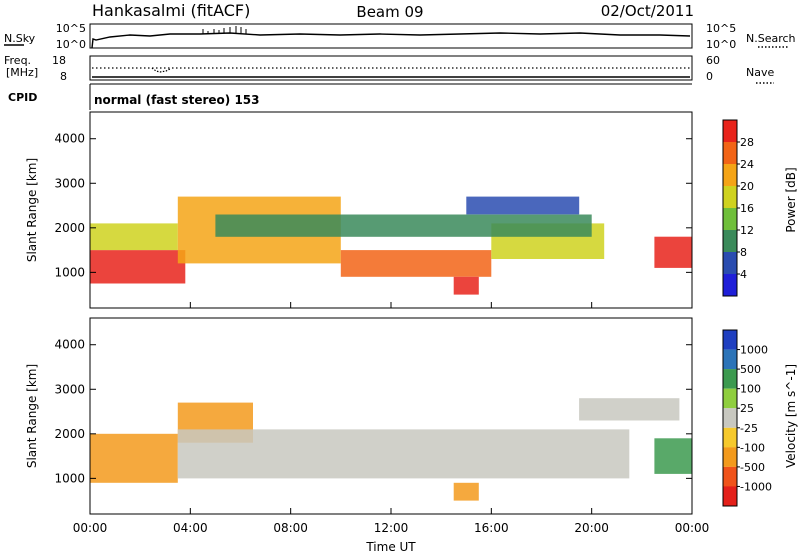 This screenshot has height=554, width=800. Describe the element at coordinates (22, 97) in the screenshot. I see `cpid-label: CPID` at that location.